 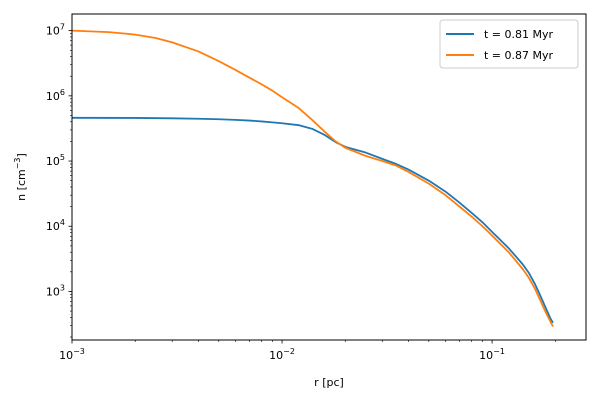 I want to click on legend-label-series-0: t = 0.81 Myr, so click(x=519, y=34).